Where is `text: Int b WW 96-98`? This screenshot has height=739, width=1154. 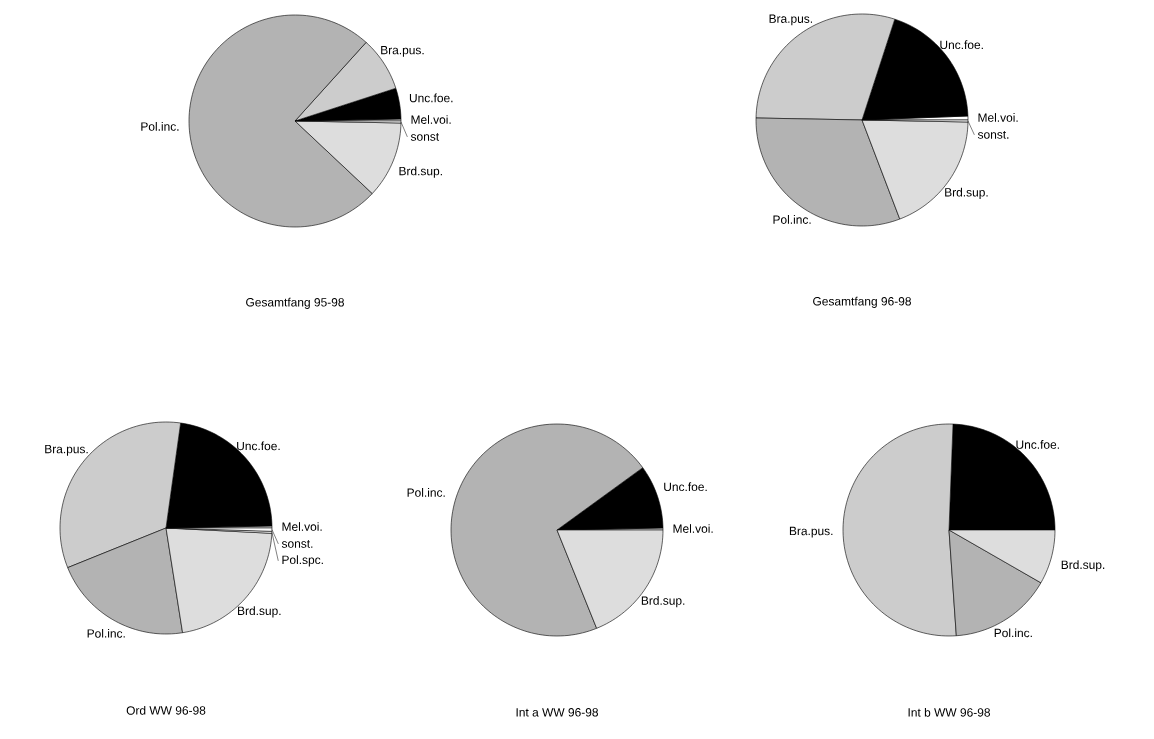
text: Int b WW 96-98 is located at coordinates (949, 712).